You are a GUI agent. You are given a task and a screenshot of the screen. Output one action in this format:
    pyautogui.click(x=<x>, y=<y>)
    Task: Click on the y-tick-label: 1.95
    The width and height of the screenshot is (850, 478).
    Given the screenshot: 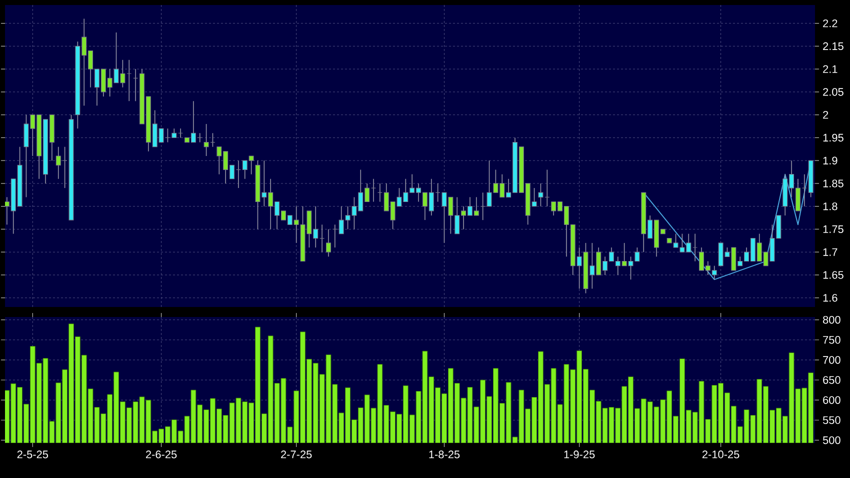 What is the action you would take?
    pyautogui.click(x=833, y=138)
    